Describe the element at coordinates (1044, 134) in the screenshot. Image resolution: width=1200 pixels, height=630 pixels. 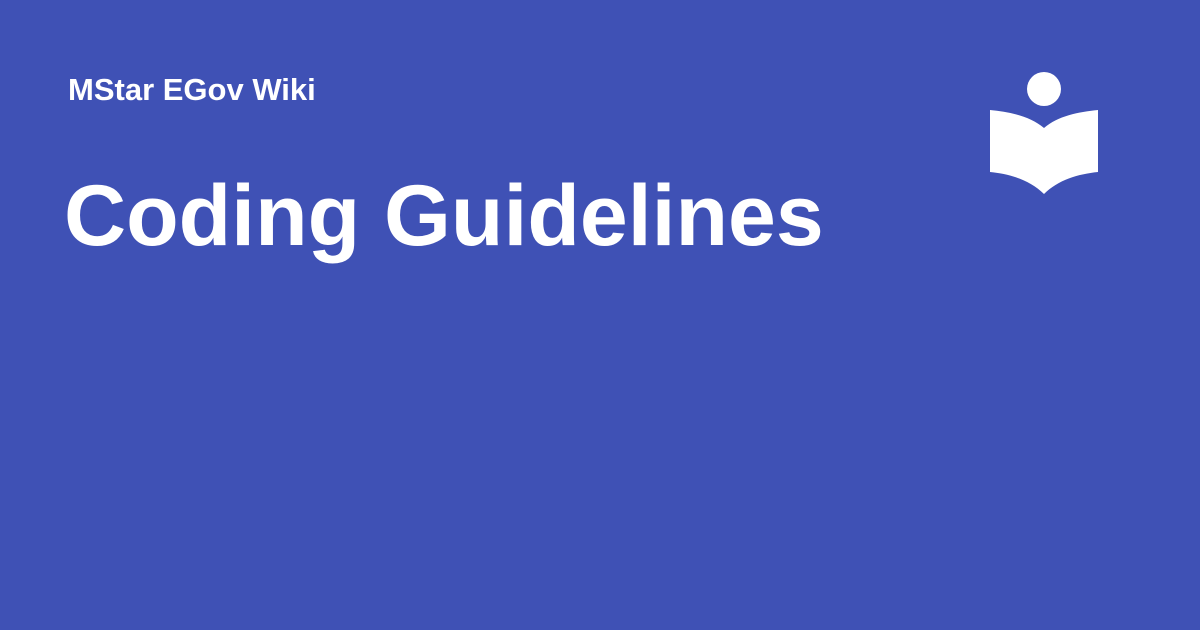
I see `reader-book-icon` at that location.